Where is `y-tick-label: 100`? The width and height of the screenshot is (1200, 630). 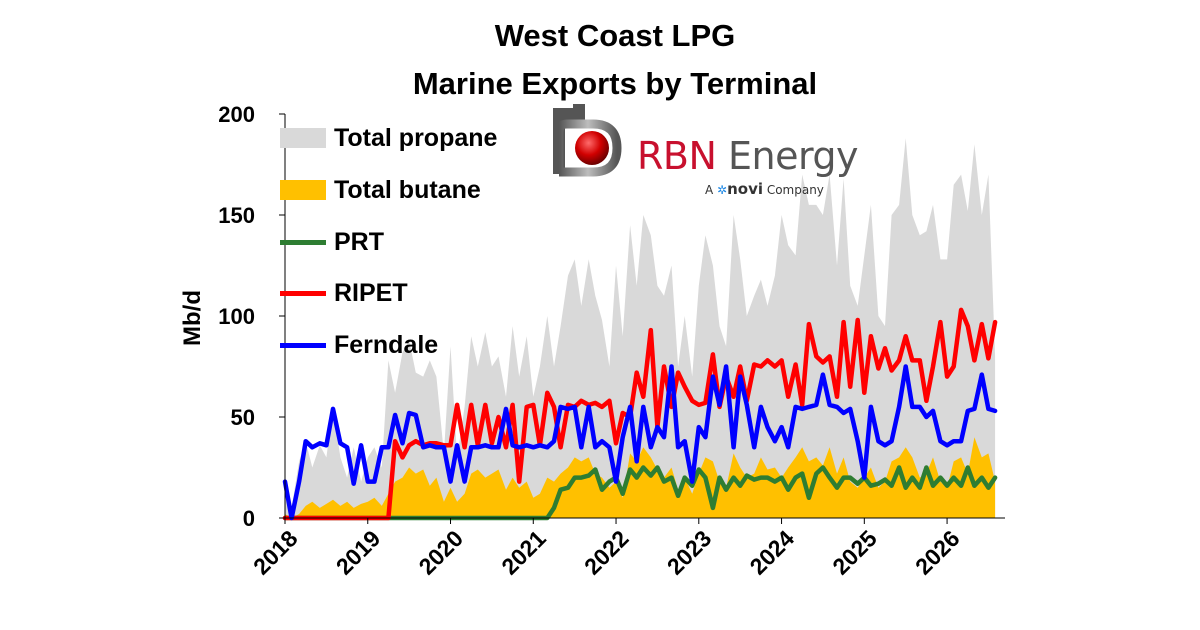
y-tick-label: 100 is located at coordinates (236, 316).